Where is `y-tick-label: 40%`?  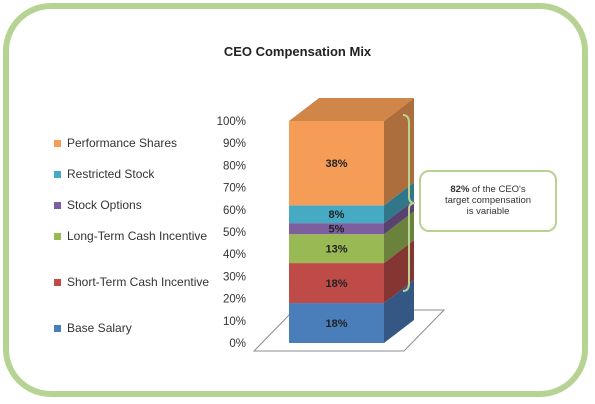
y-tick-label: 40% is located at coordinates (234, 255).